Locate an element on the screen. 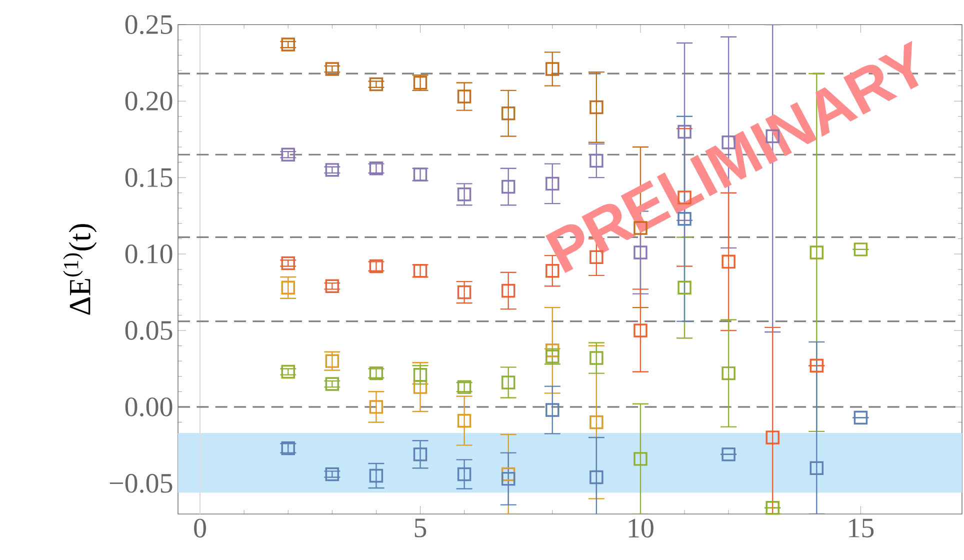 The width and height of the screenshot is (964, 560). y-tick-label: 0.20 is located at coordinates (148, 101).